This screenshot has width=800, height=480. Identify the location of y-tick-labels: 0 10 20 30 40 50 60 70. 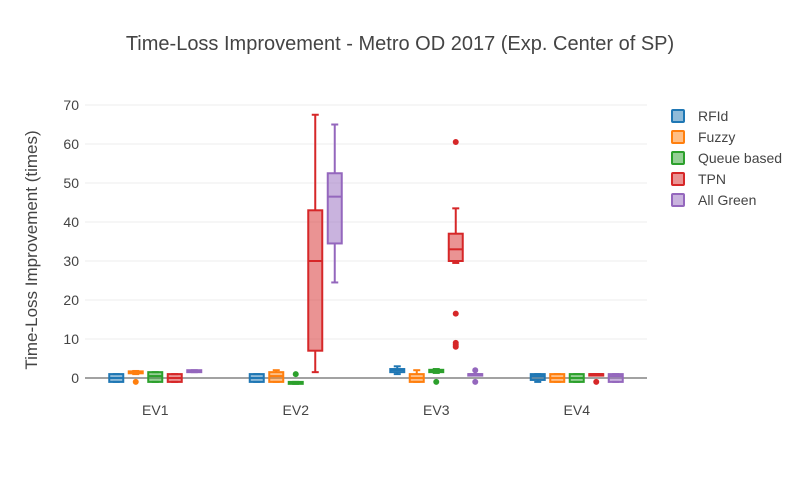
(71, 241).